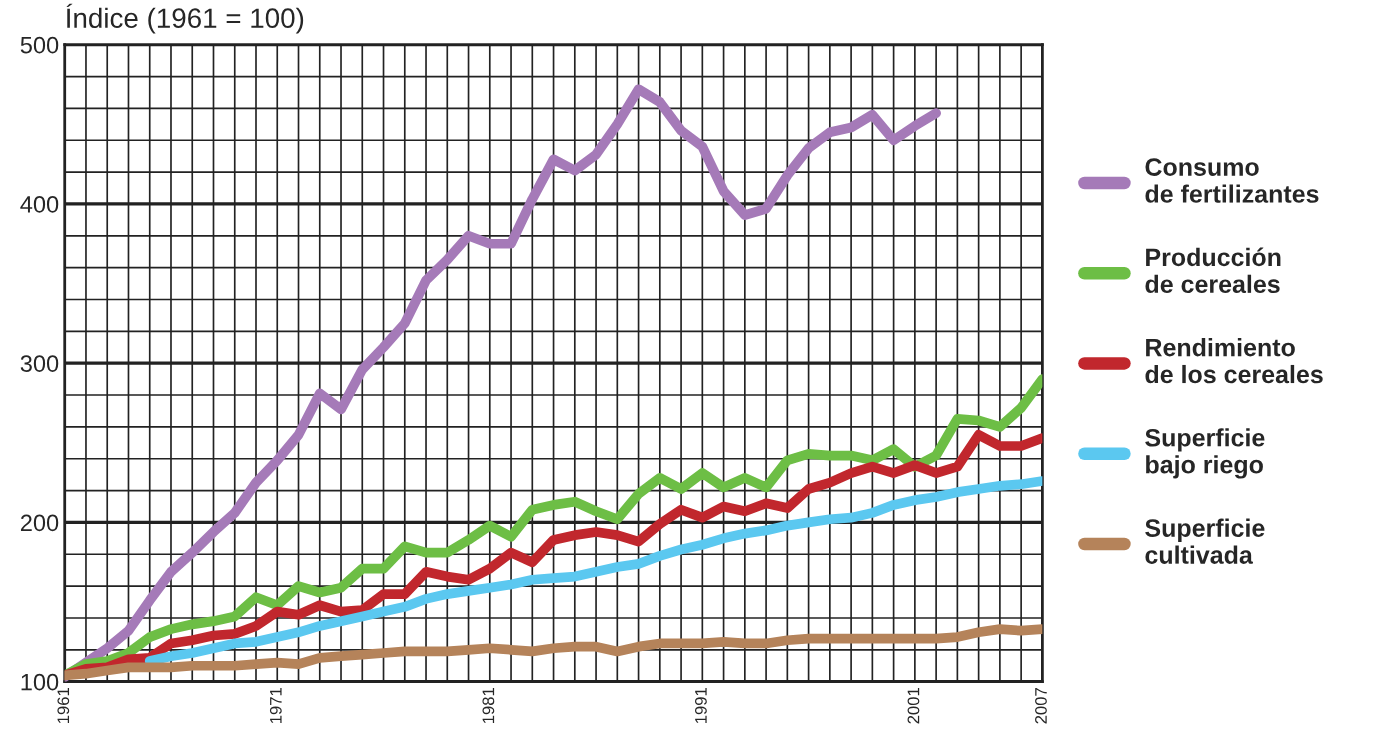 The height and width of the screenshot is (745, 1377). I want to click on x-tick-label: 1971, so click(275, 706).